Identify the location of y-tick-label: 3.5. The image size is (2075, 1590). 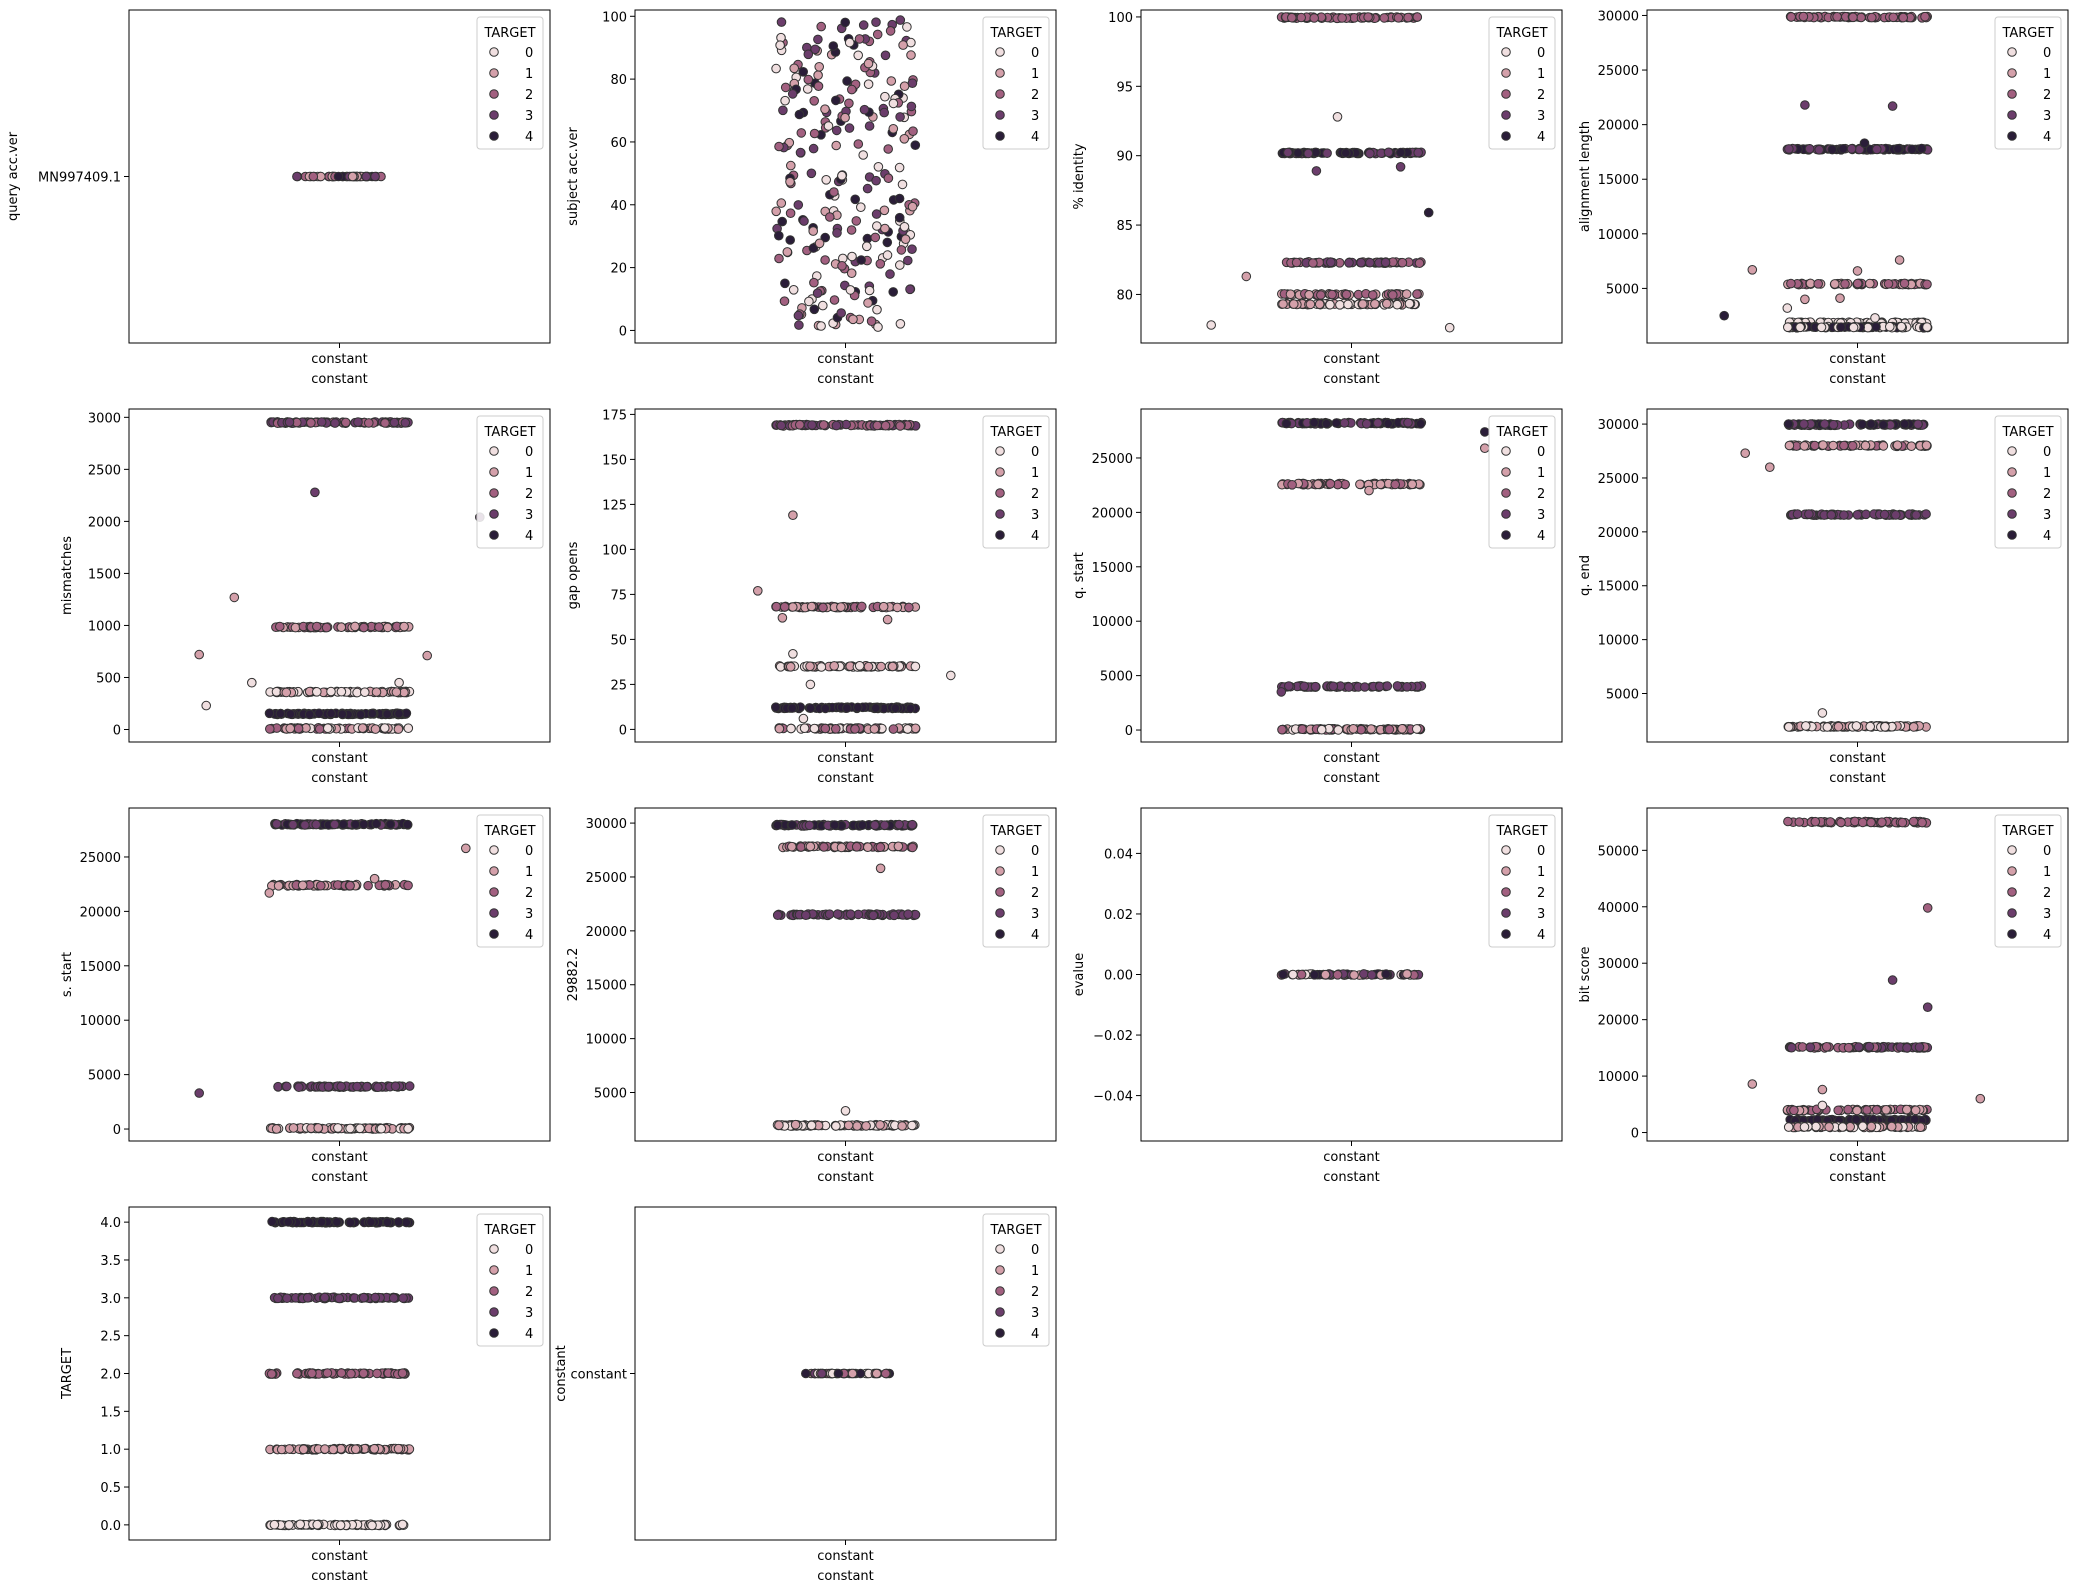
(110, 1261).